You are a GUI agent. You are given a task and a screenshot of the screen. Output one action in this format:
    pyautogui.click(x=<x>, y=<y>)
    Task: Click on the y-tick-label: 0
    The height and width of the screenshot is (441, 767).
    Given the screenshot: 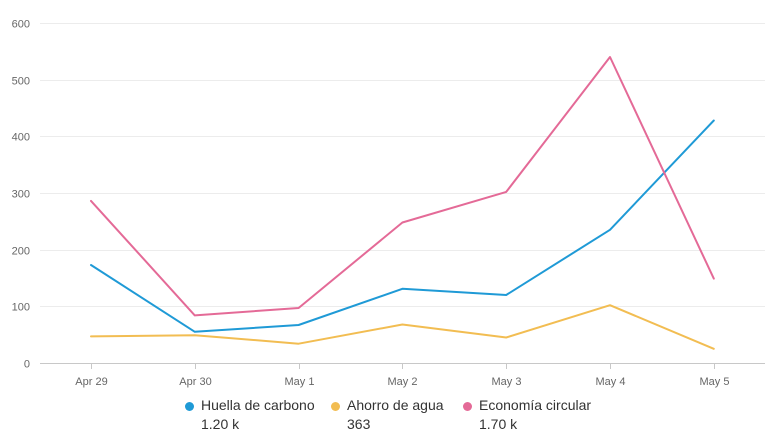 What is the action you would take?
    pyautogui.click(x=27, y=365)
    